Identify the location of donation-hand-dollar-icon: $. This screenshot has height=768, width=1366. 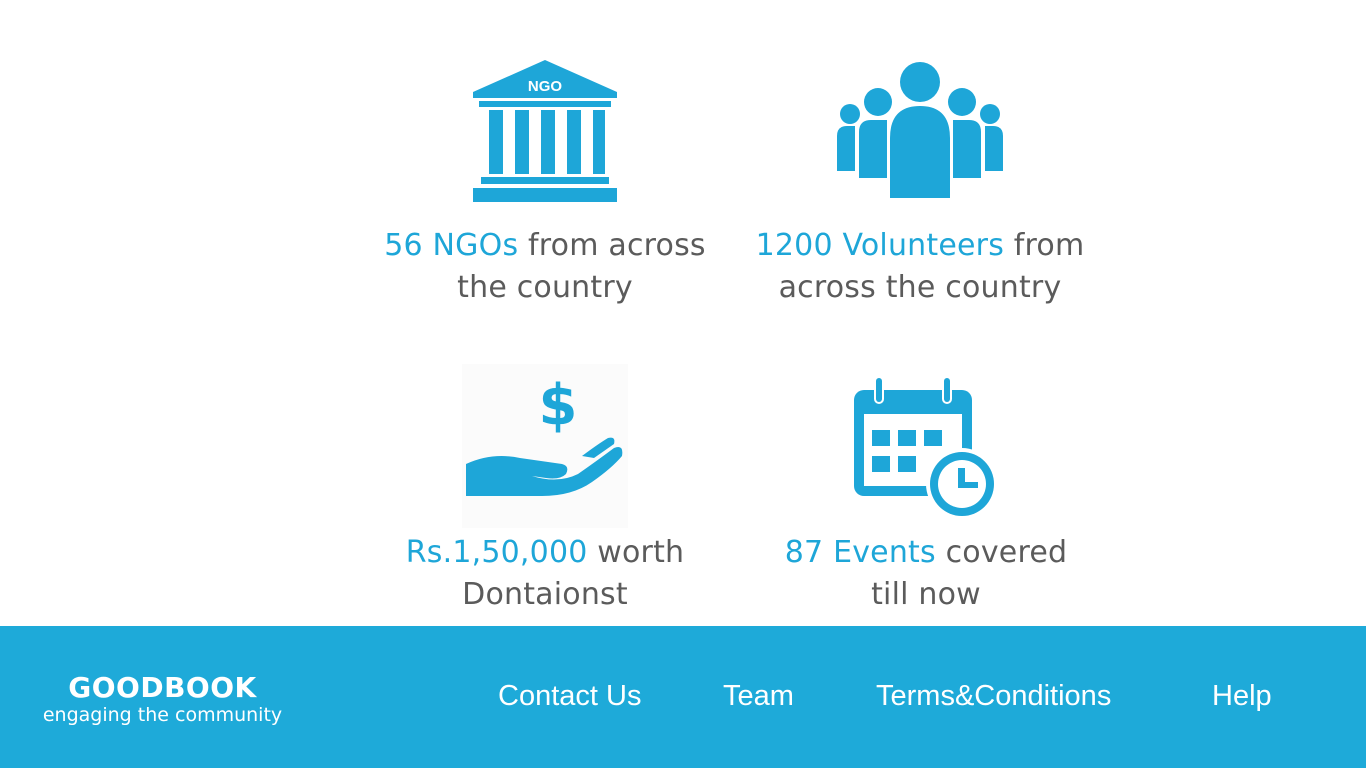
(545, 446).